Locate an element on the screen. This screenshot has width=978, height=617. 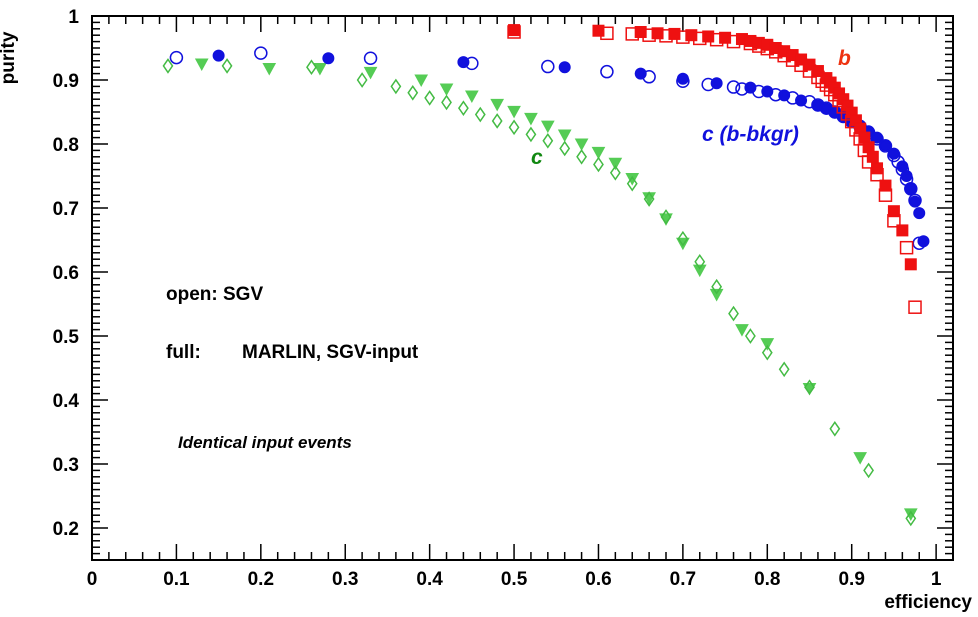
annotation-open-sgv: open: SGV is located at coordinates (214, 294).